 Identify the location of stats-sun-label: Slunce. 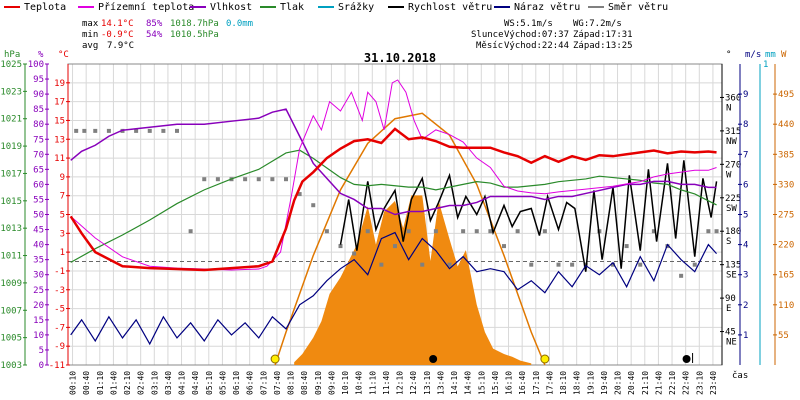
(487, 35).